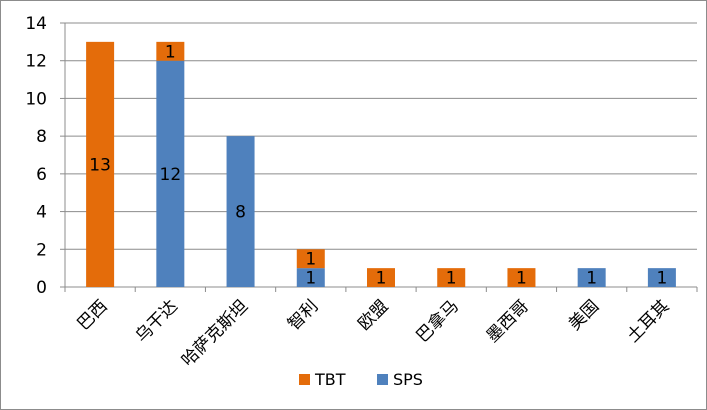 This screenshot has width=707, height=410. What do you see at coordinates (584, 315) in the screenshot?
I see `x-tick-label: 美国` at bounding box center [584, 315].